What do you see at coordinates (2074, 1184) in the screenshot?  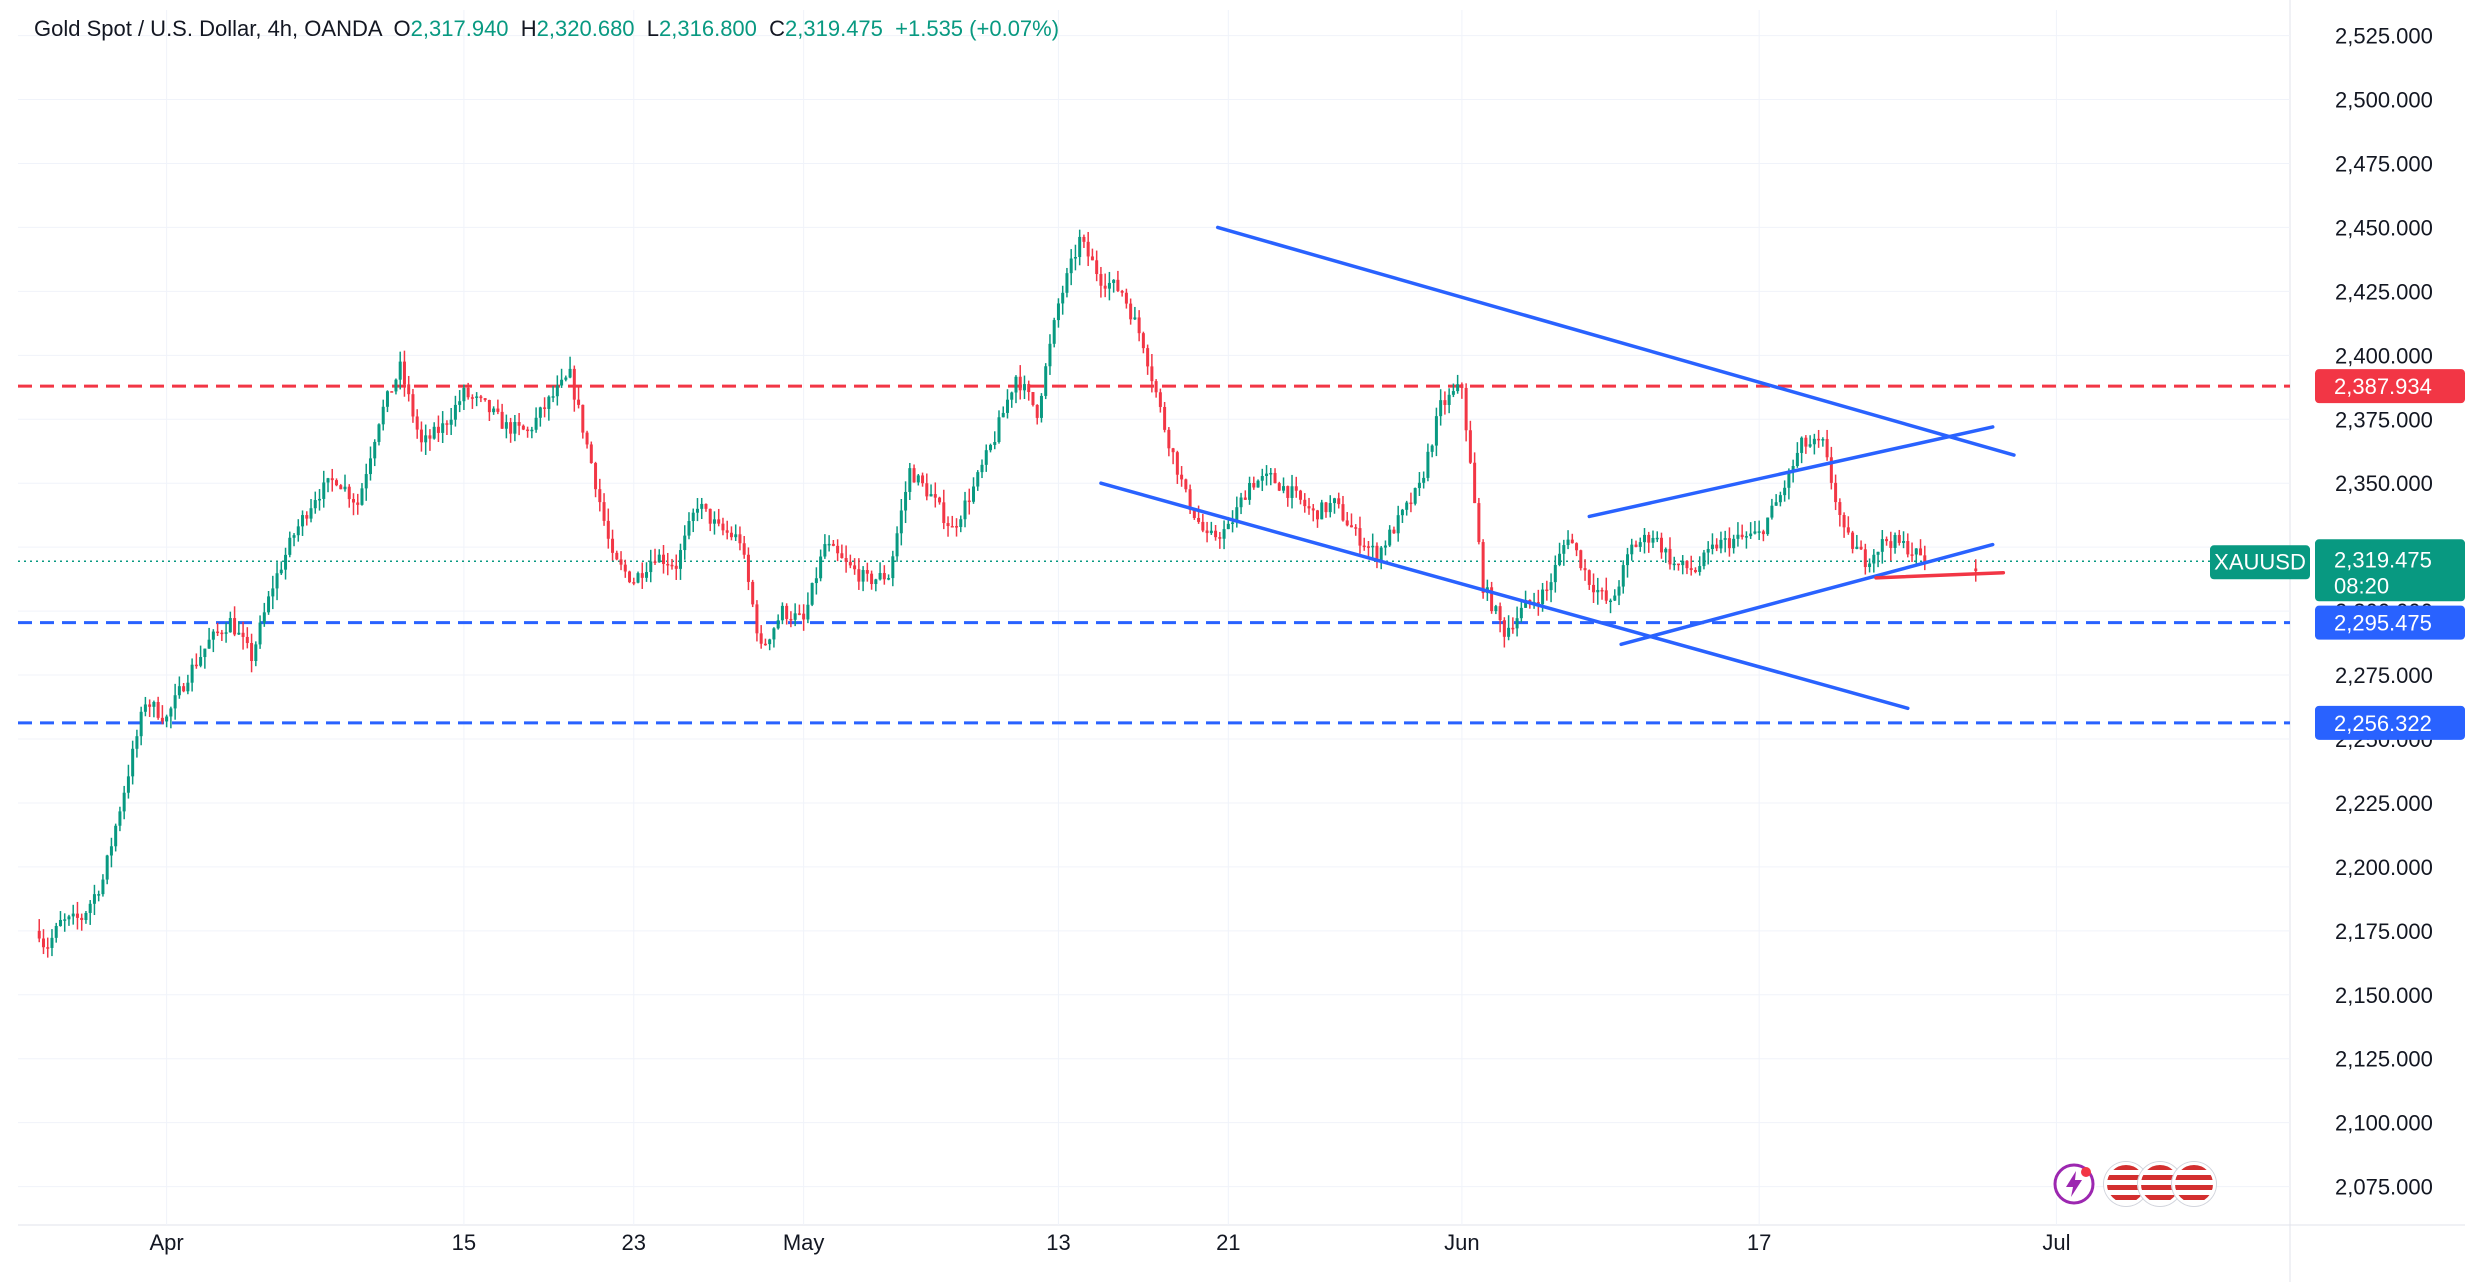 I see `lightning-icon` at bounding box center [2074, 1184].